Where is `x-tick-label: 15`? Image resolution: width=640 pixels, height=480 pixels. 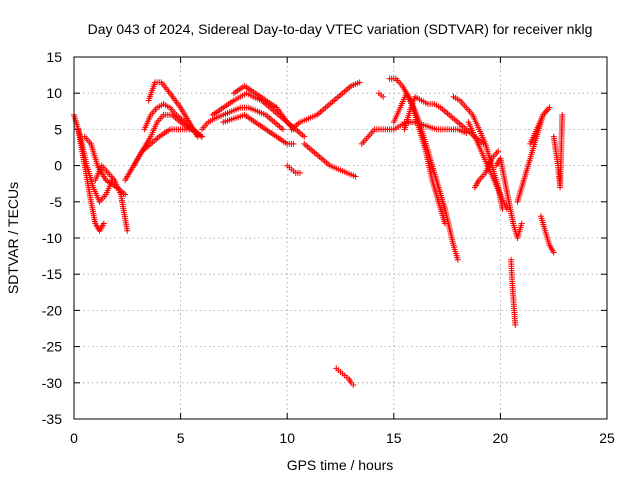
x-tick-label: 15 is located at coordinates (394, 438).